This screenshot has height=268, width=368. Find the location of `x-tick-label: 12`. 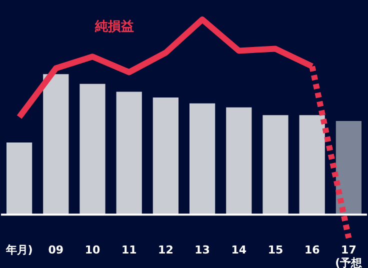

x-tick-label: 12 is located at coordinates (166, 250).